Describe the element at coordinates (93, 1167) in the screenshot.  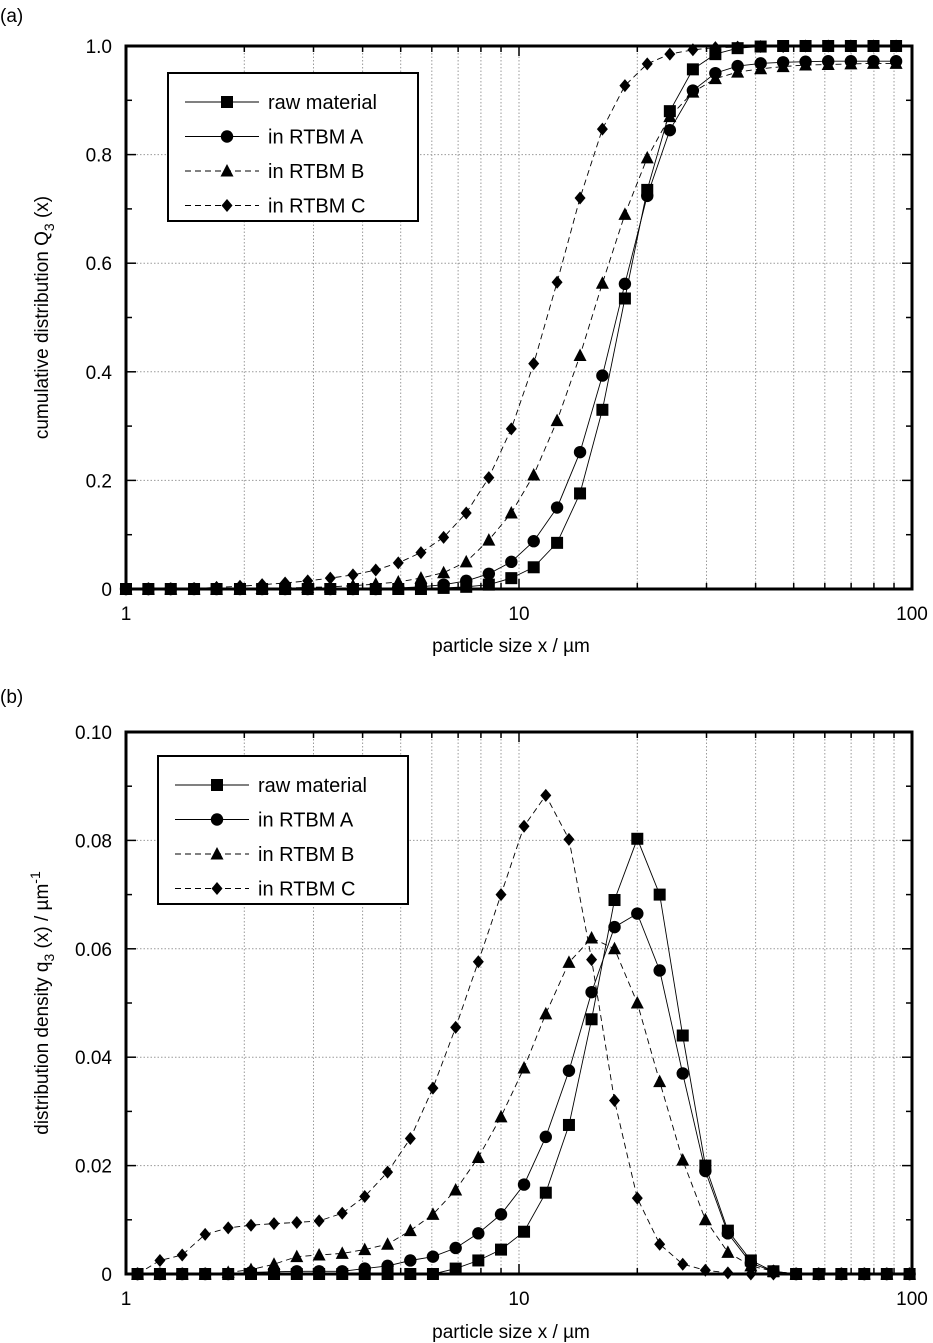
I see `y-tick-label: 0.02` at that location.